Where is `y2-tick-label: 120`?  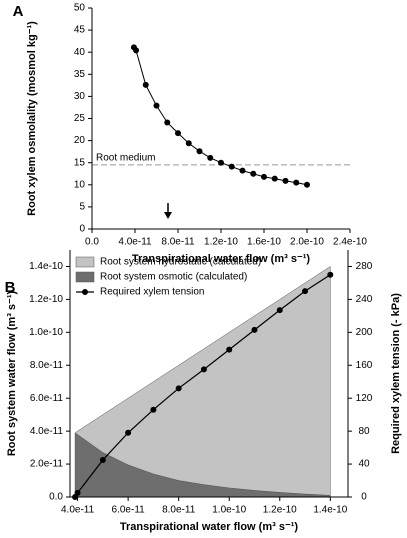 y2-tick-label: 120 is located at coordinates (364, 398).